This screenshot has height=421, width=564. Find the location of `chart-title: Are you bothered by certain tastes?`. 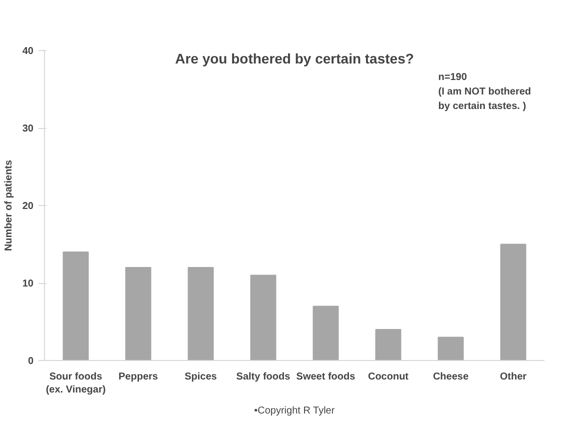

chart-title: Are you bothered by certain tastes? is located at coordinates (294, 58).